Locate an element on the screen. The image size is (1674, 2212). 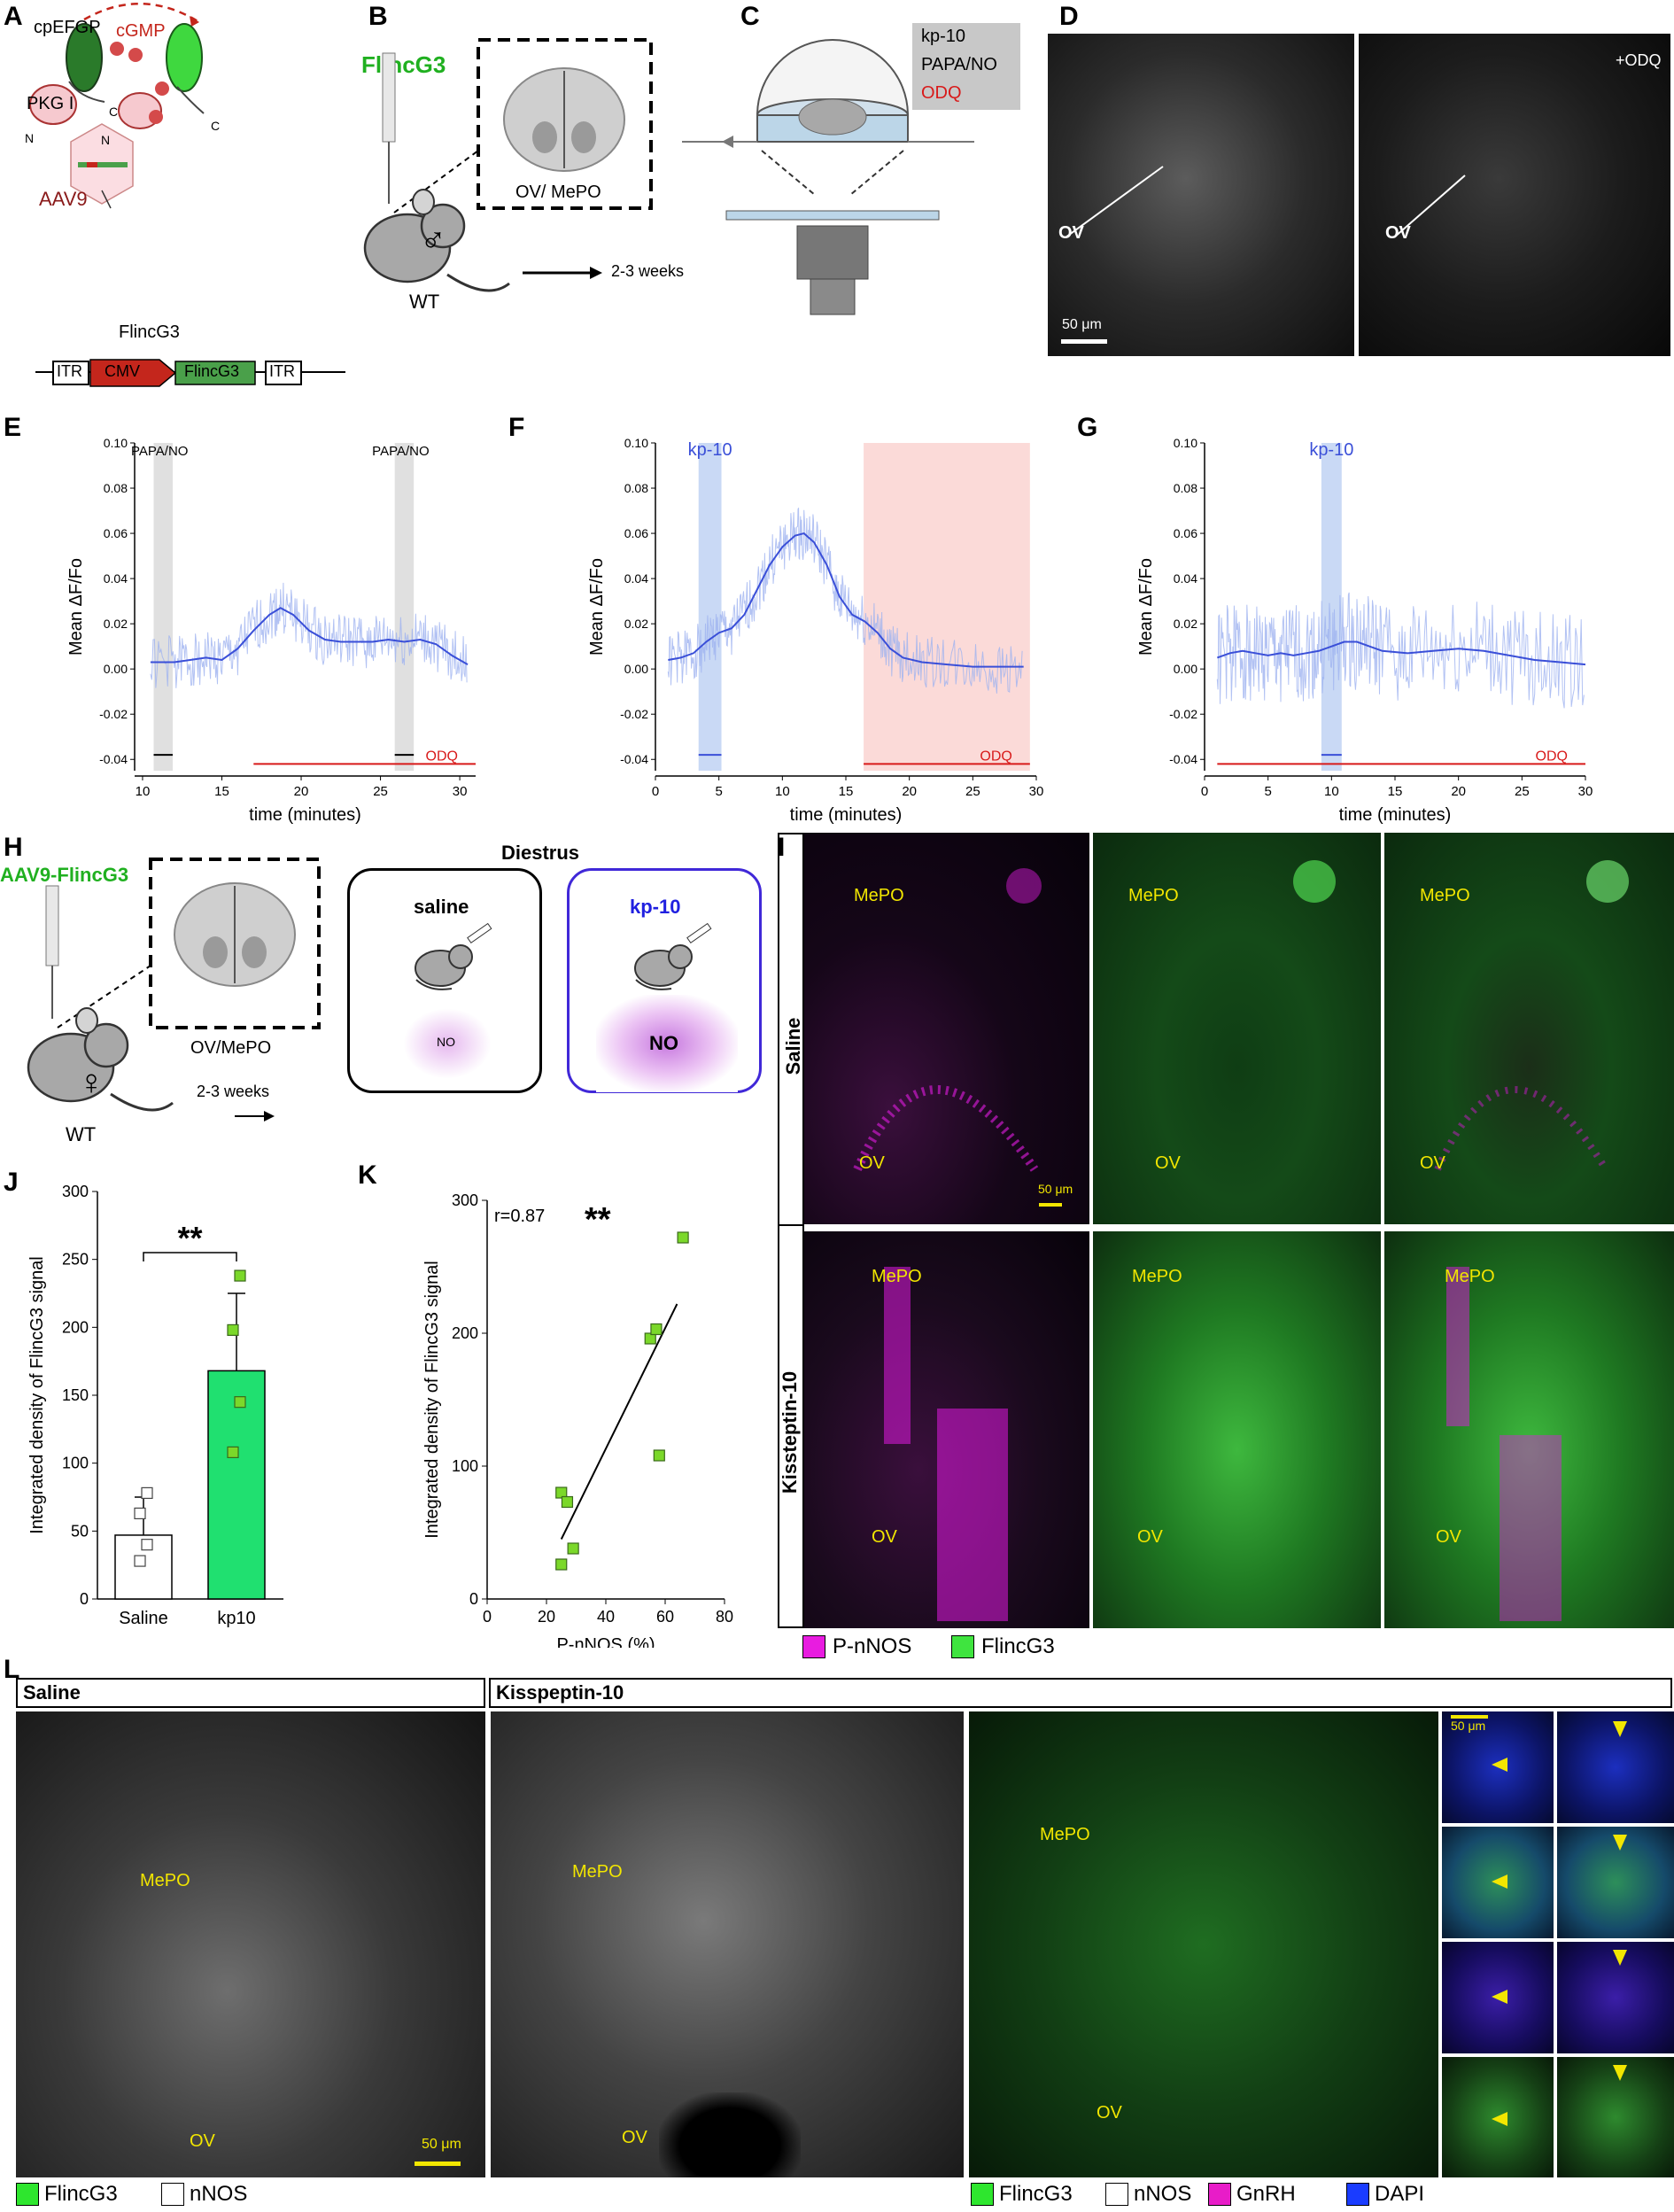
x-tick-label: 25 is located at coordinates (380, 791).